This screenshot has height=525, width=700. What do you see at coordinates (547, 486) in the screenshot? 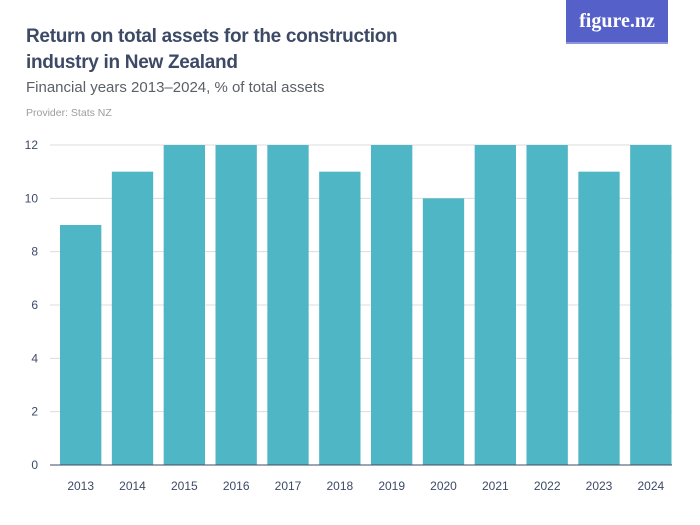
I see `x-tick-label: 2022` at bounding box center [547, 486].